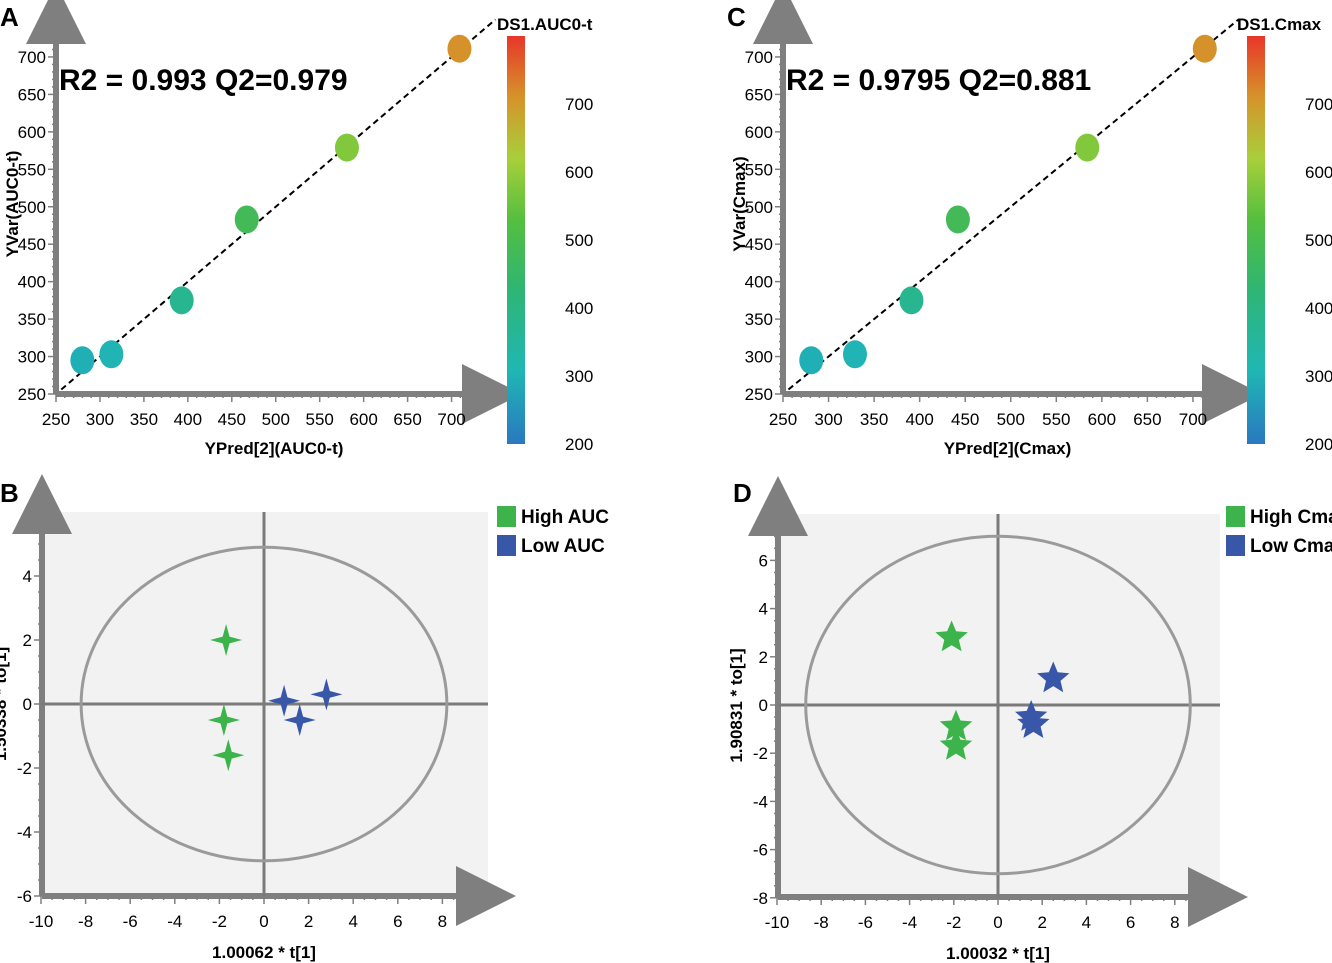 The height and width of the screenshot is (963, 1332). Describe the element at coordinates (953, 922) in the screenshot. I see `x-tick-label: -2` at that location.